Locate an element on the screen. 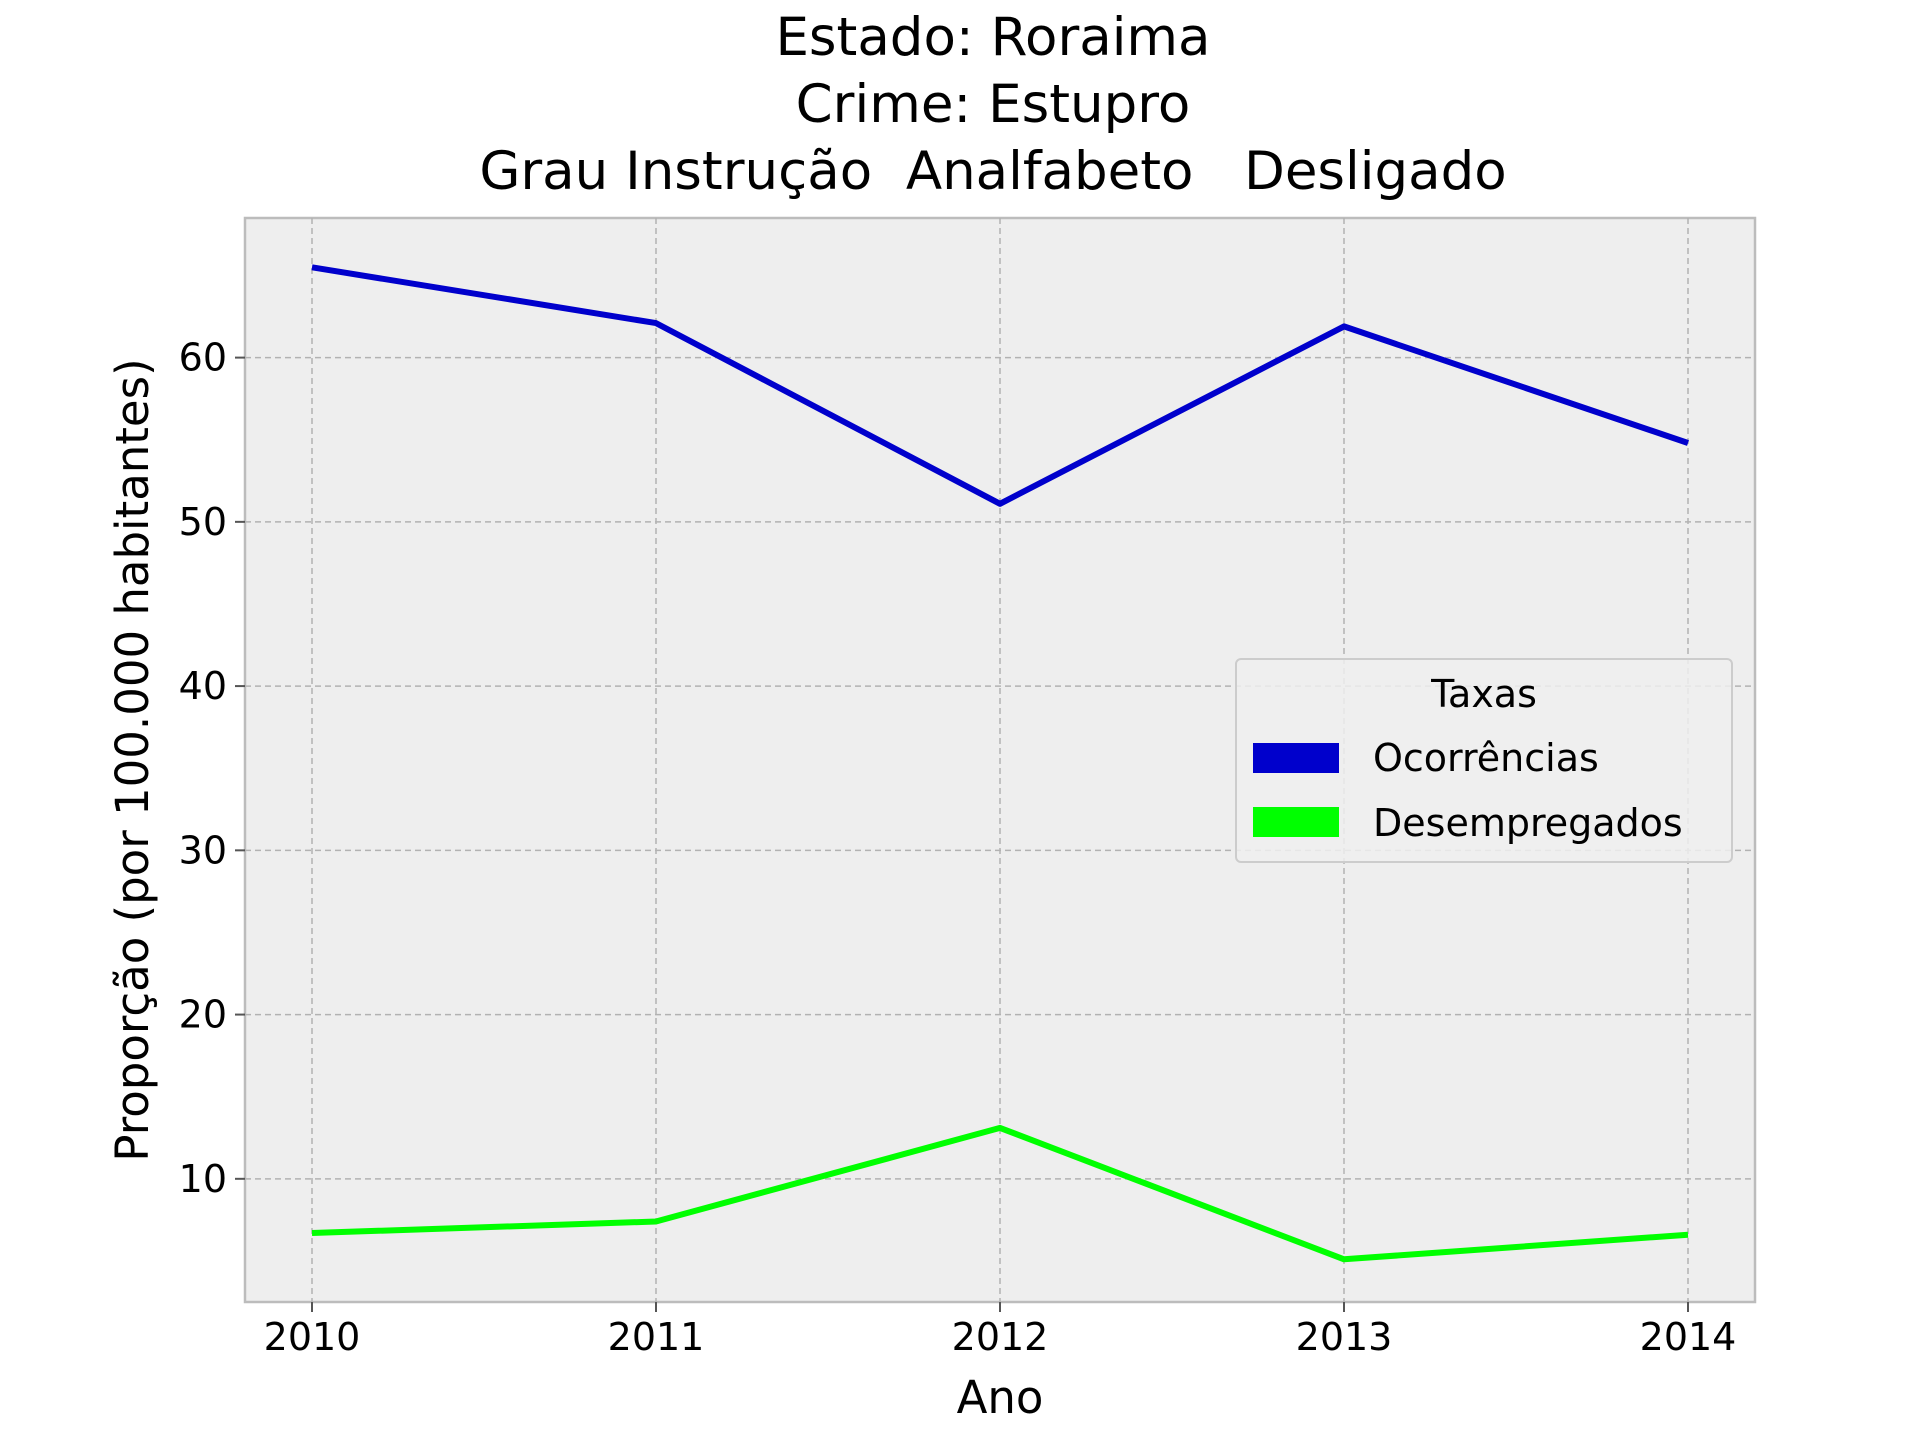  y-tick-label: 30 is located at coordinates (203, 850).